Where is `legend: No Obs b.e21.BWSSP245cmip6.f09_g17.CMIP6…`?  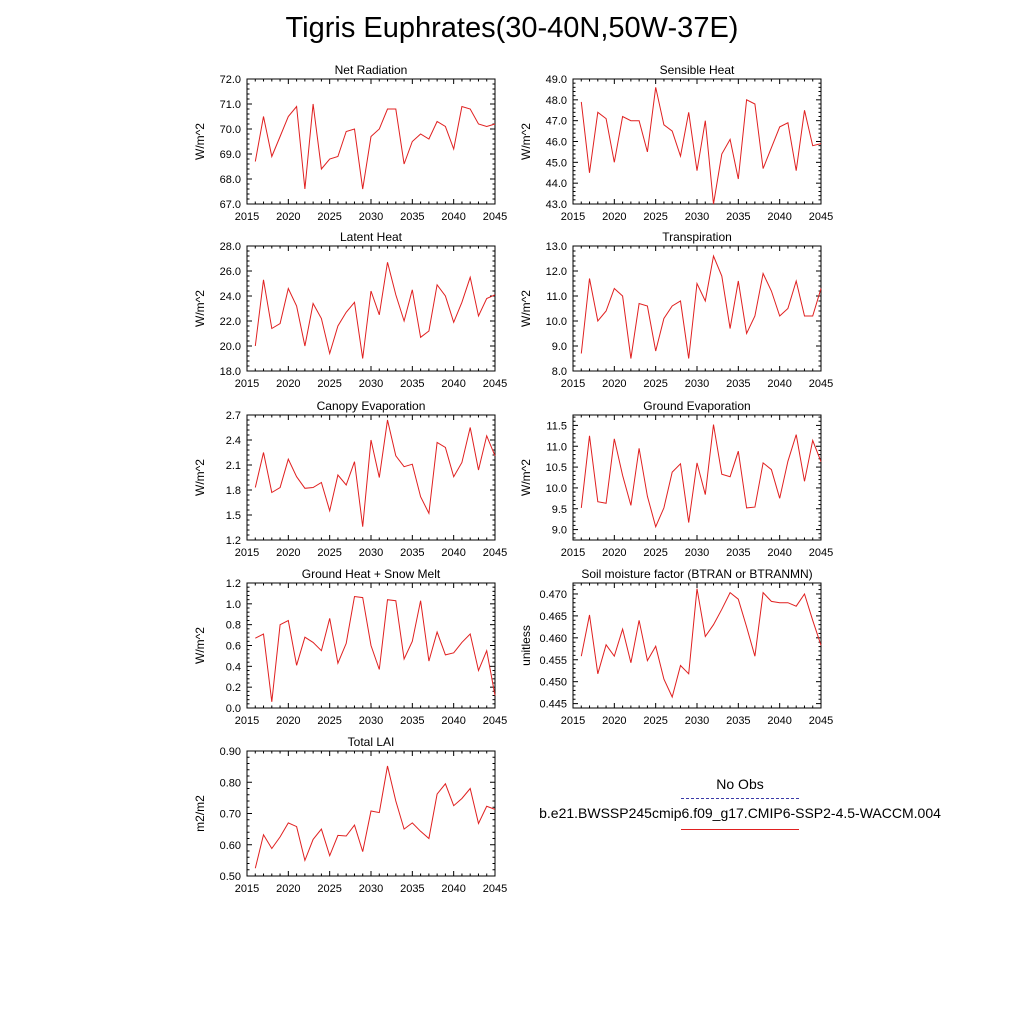 legend: No Obs b.e21.BWSSP245cmip6.f09_g17.CMIP6… is located at coordinates (740, 803).